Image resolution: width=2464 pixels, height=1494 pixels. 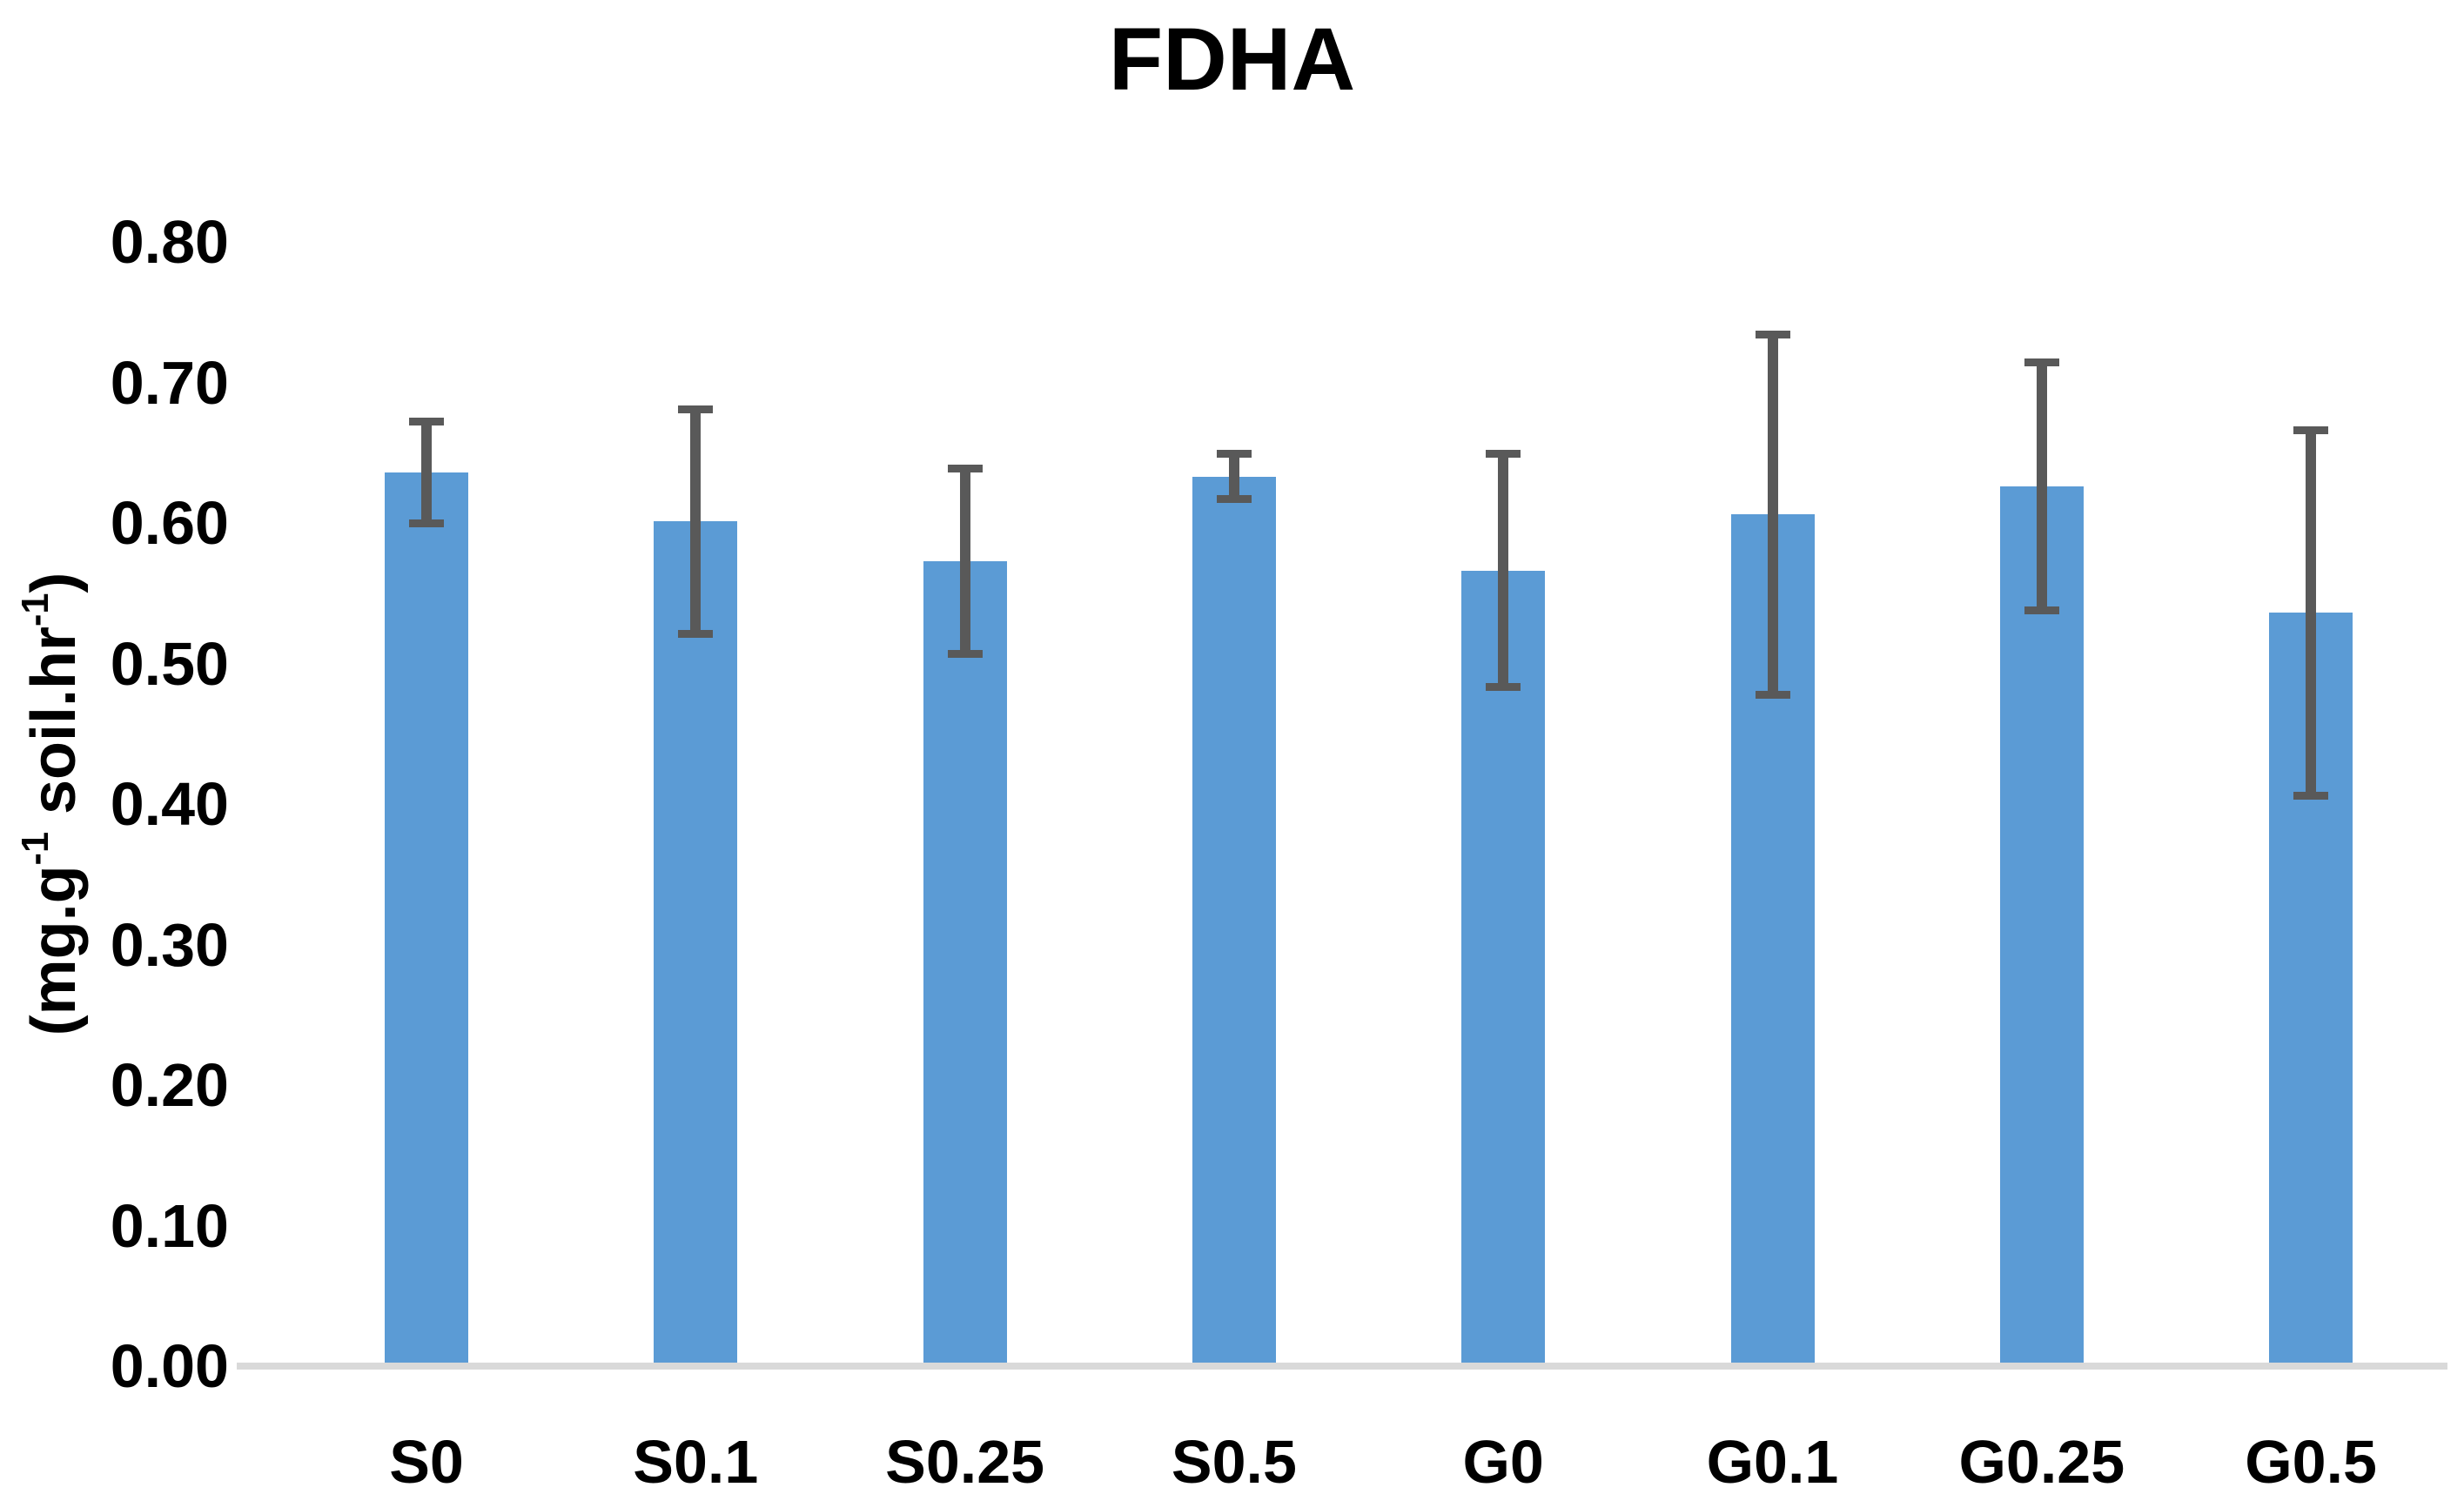 What do you see at coordinates (2311, 1461) in the screenshot?
I see `x-axis-category-label: G0.5` at bounding box center [2311, 1461].